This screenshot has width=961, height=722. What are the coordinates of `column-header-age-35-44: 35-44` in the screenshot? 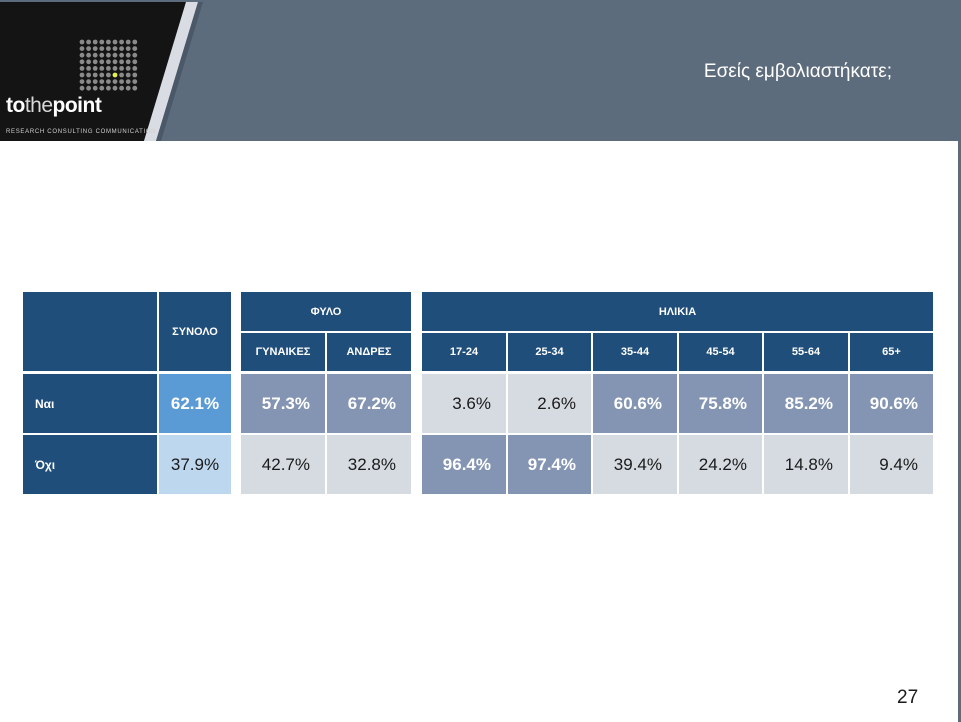 It's located at (635, 352).